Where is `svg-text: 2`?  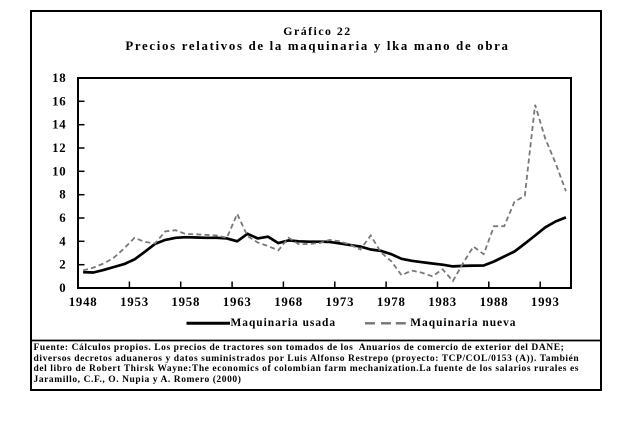
svg-text: 2 is located at coordinates (62, 265).